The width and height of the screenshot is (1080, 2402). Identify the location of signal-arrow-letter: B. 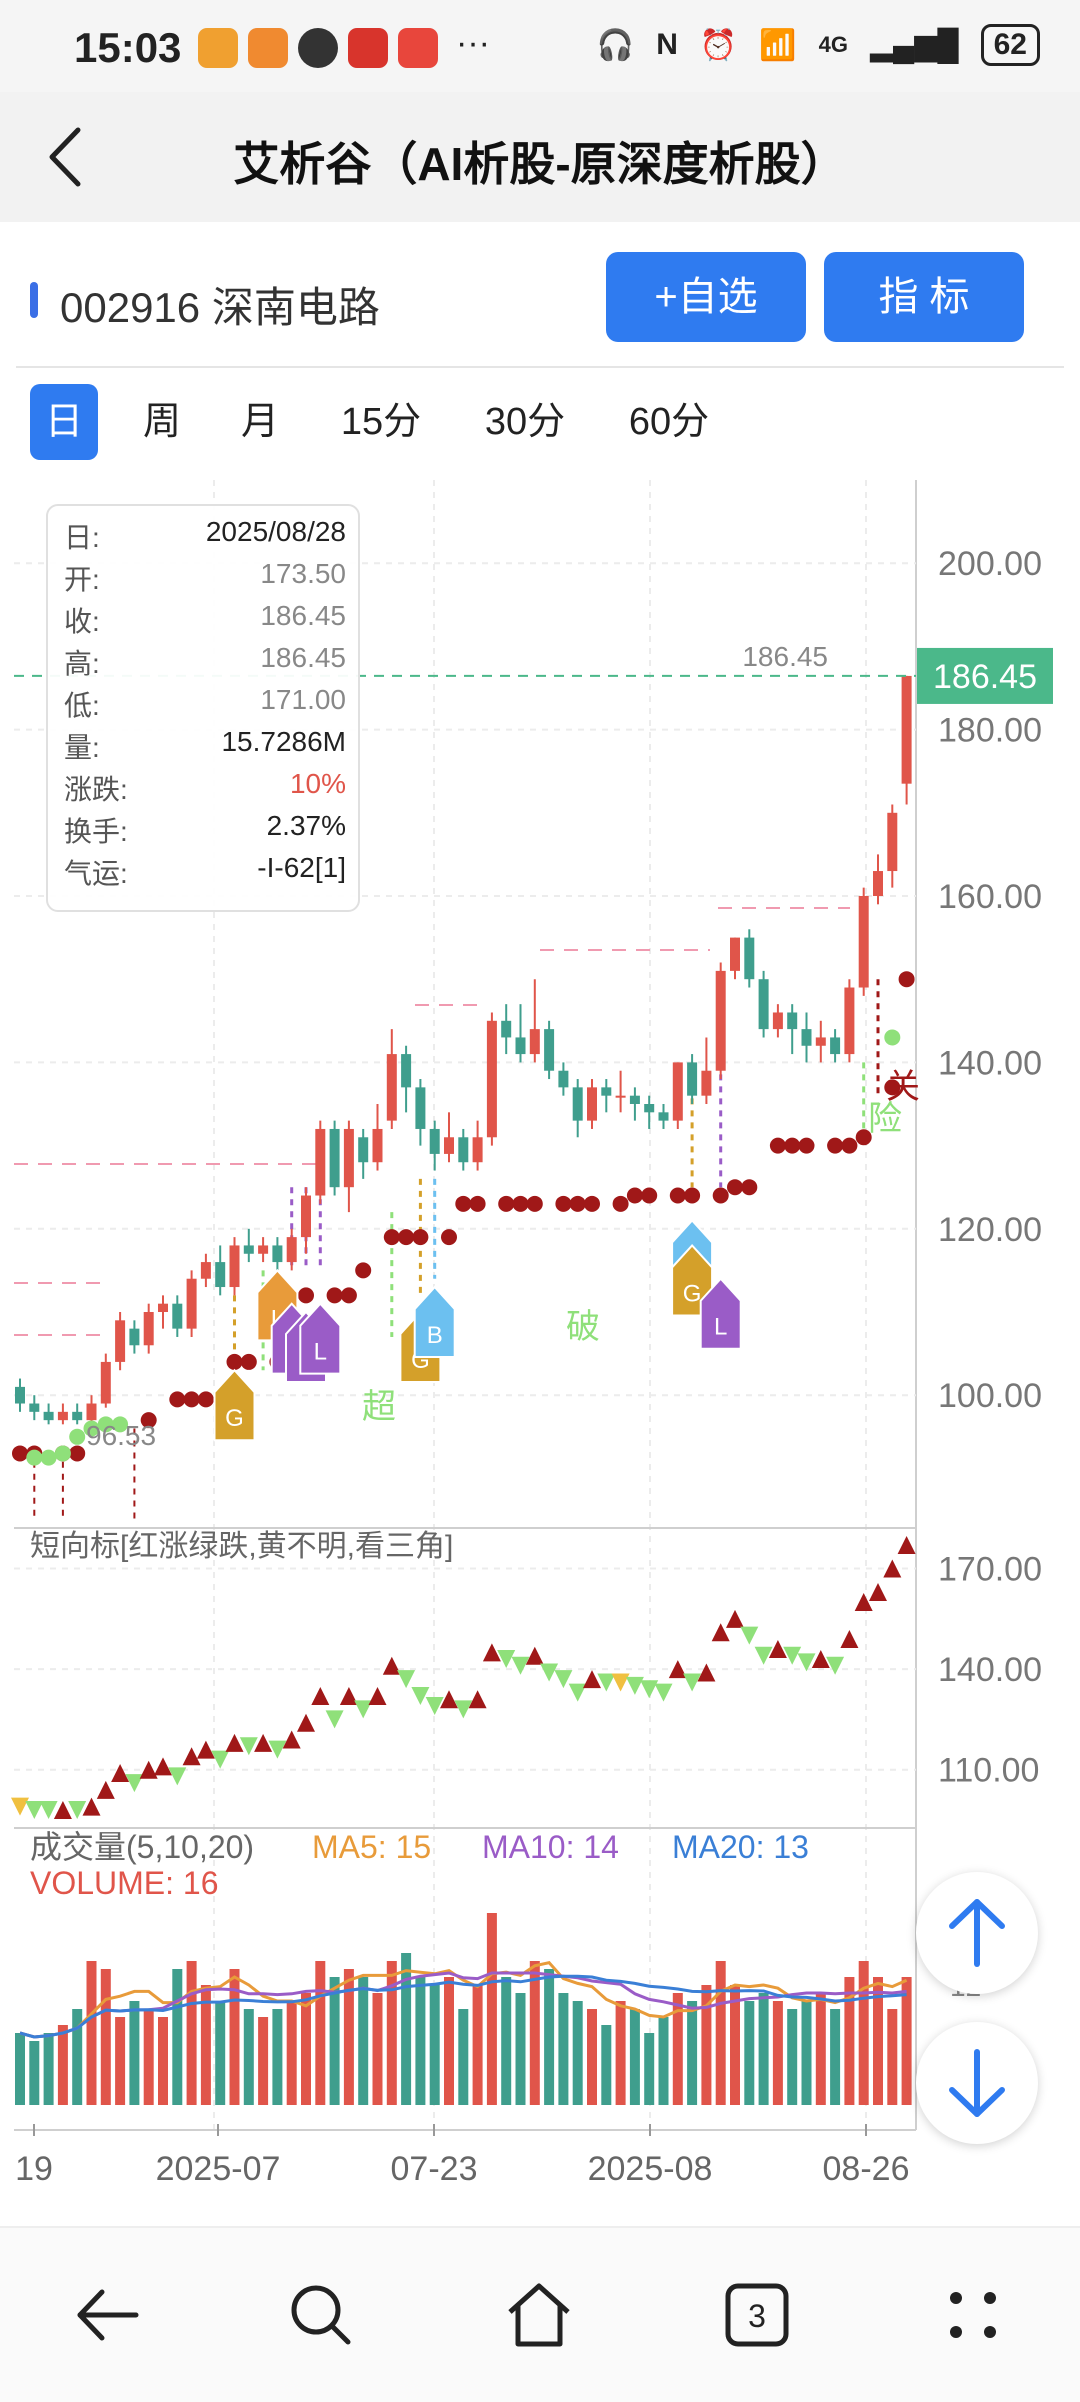
(435, 1335).